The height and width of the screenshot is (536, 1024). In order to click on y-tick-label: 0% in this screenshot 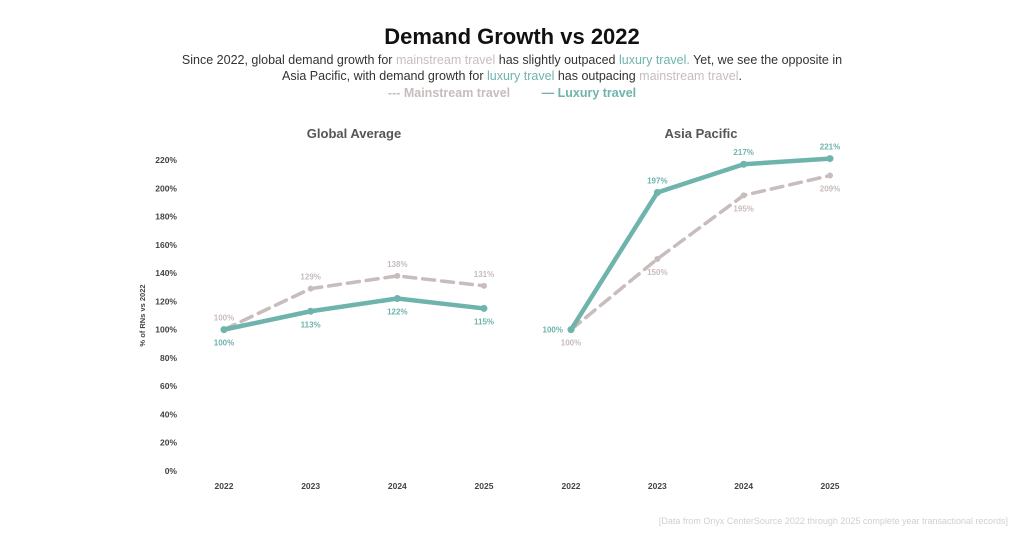, I will do `click(171, 471)`.